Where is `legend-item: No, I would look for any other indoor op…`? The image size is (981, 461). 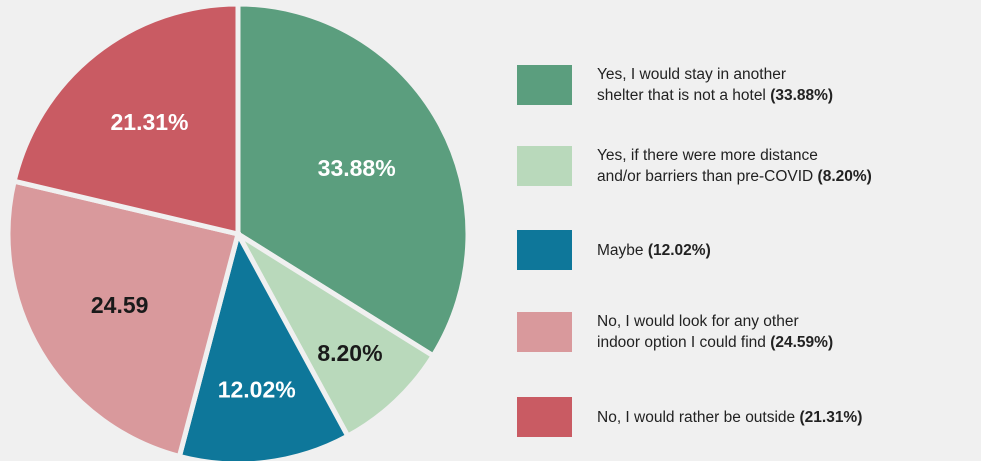 legend-item: No, I would look for any other indoor op… is located at coordinates (747, 332).